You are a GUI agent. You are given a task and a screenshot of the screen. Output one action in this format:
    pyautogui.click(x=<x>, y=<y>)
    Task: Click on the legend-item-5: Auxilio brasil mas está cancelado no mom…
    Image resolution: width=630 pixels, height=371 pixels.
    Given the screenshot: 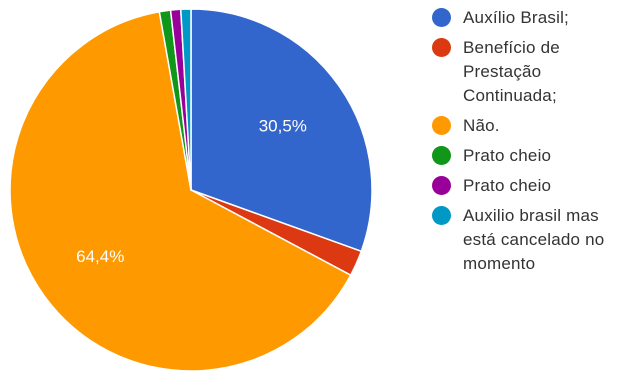 What is the action you would take?
    pyautogui.click(x=530, y=240)
    